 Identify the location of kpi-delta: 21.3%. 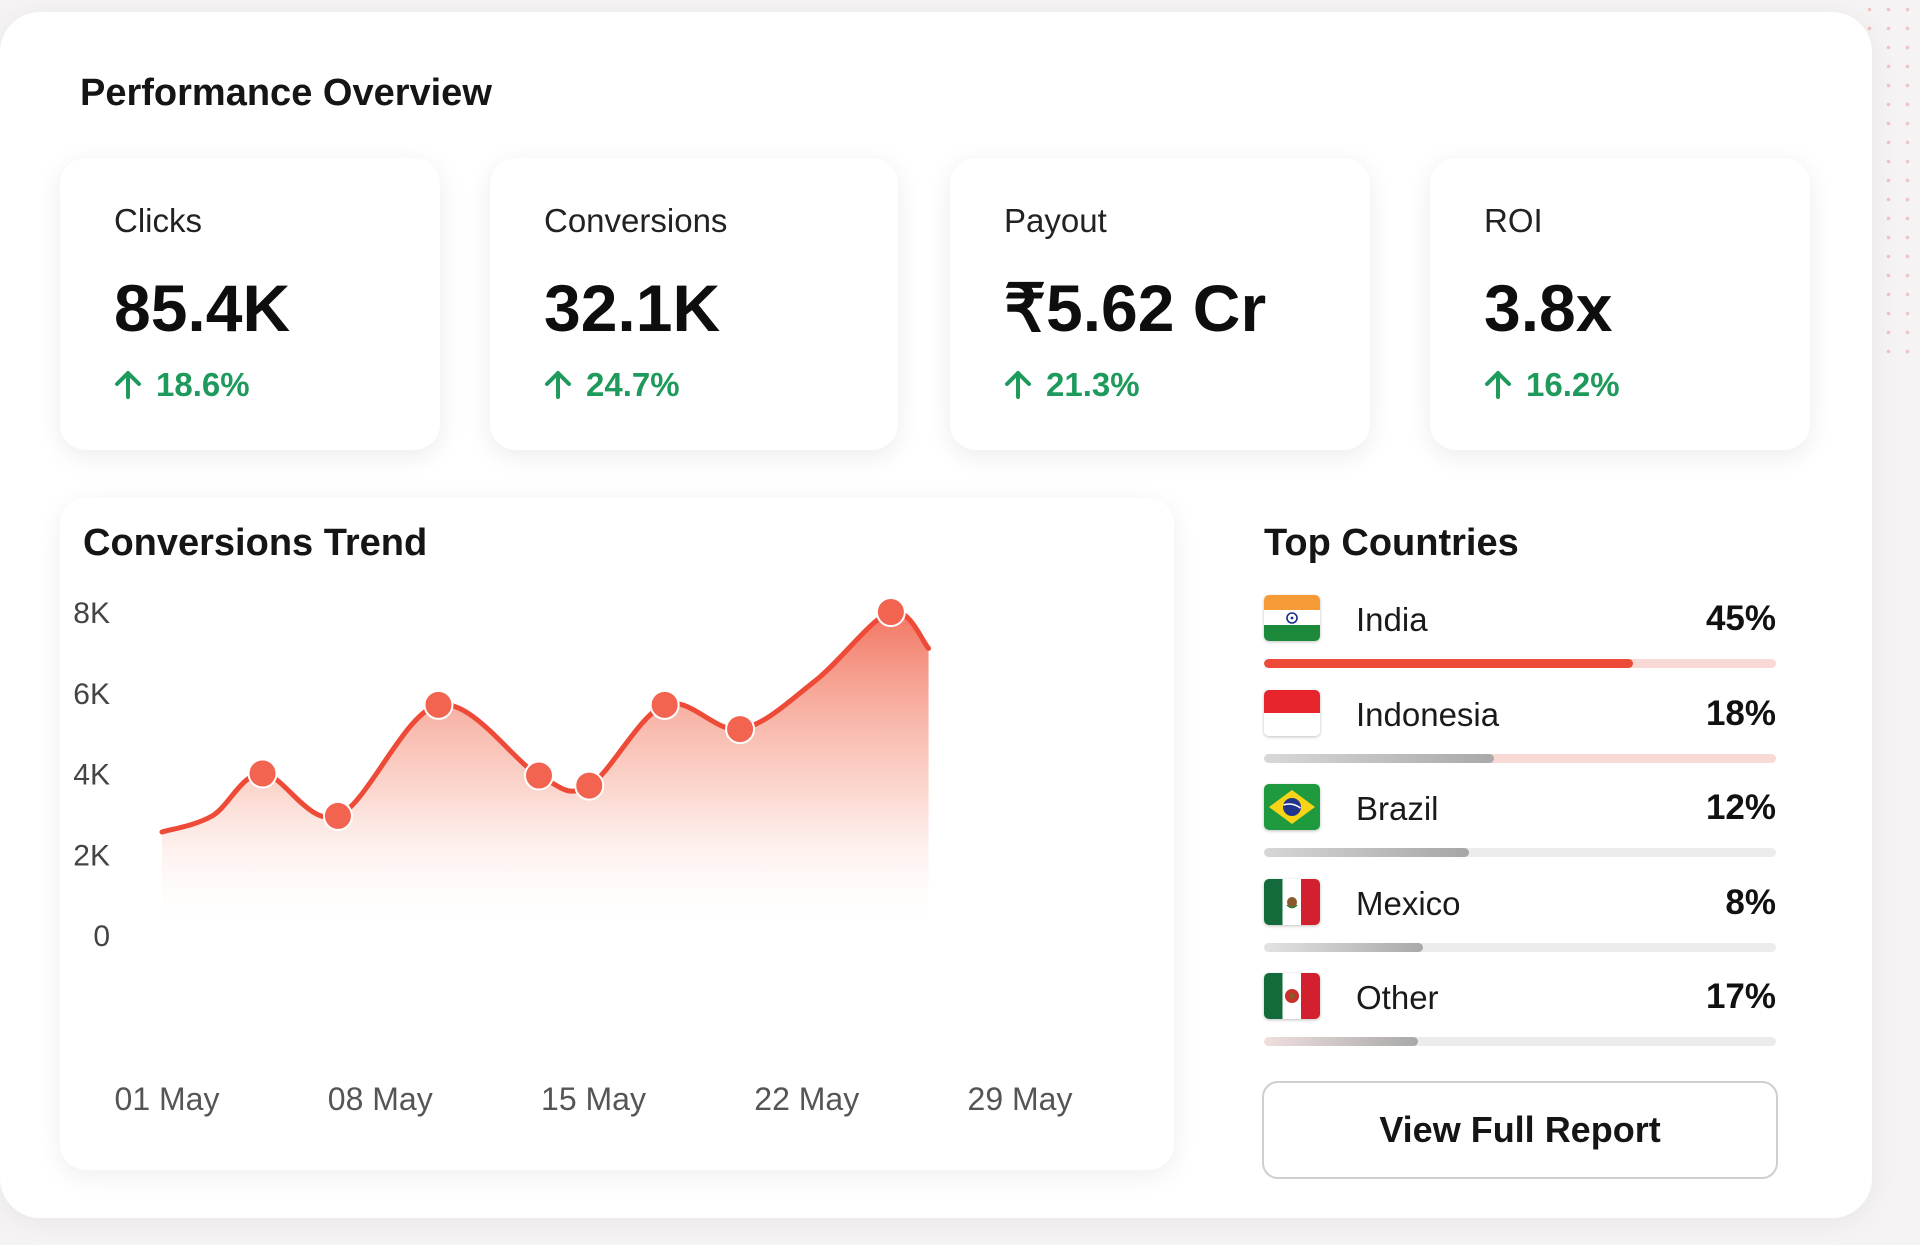
(1072, 385).